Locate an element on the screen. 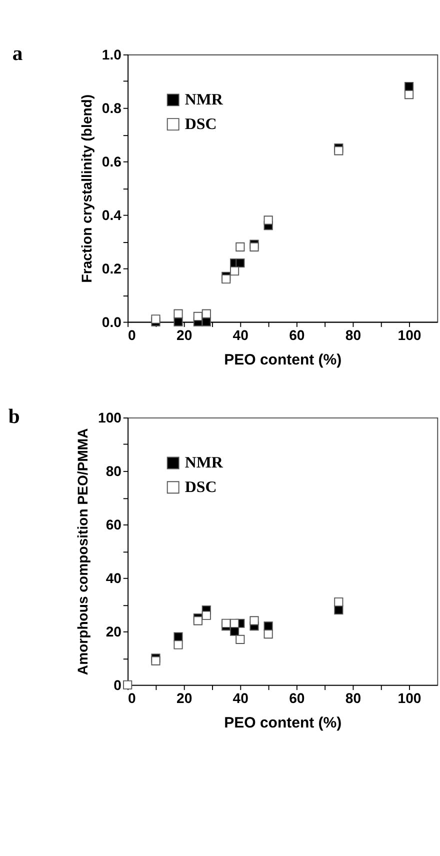 This screenshot has height=856, width=440. y-tick-label: 0 is located at coordinates (118, 685).